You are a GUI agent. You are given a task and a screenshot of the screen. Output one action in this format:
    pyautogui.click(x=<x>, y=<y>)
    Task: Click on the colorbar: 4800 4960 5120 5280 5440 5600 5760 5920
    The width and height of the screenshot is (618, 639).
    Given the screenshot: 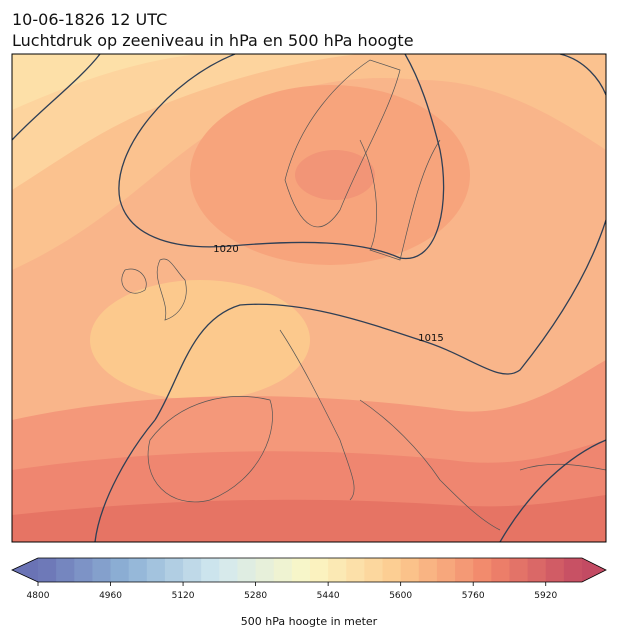 What is the action you would take?
    pyautogui.click(x=309, y=579)
    